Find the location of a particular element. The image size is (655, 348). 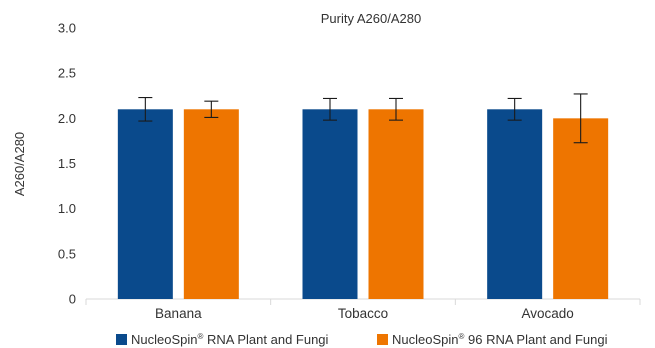

y-axis-label: A260/A280 is located at coordinates (19, 164).